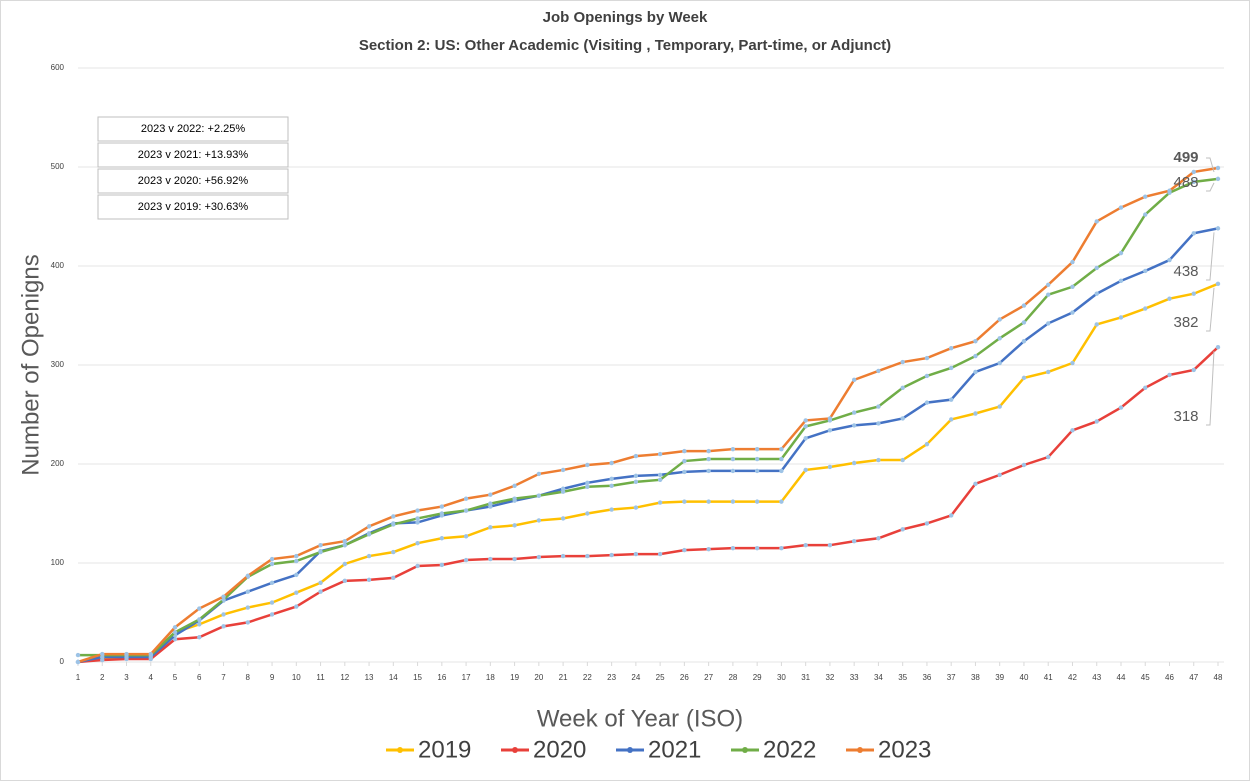 The image size is (1251, 782). I want to click on x-tick-label: 18, so click(490, 677).